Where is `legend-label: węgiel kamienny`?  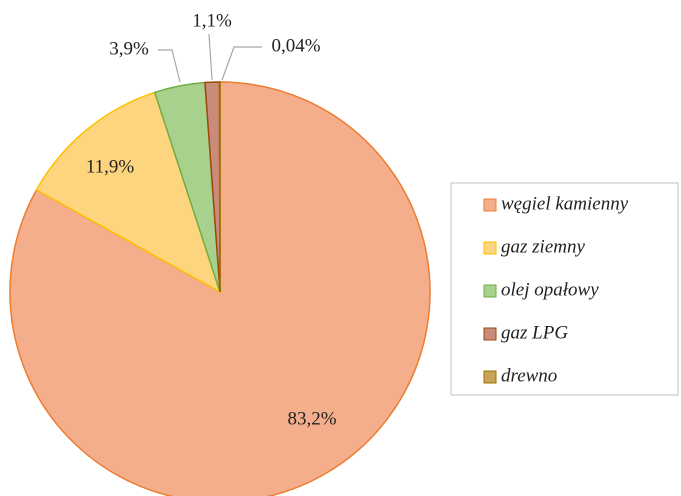
legend-label: węgiel kamienny is located at coordinates (565, 203).